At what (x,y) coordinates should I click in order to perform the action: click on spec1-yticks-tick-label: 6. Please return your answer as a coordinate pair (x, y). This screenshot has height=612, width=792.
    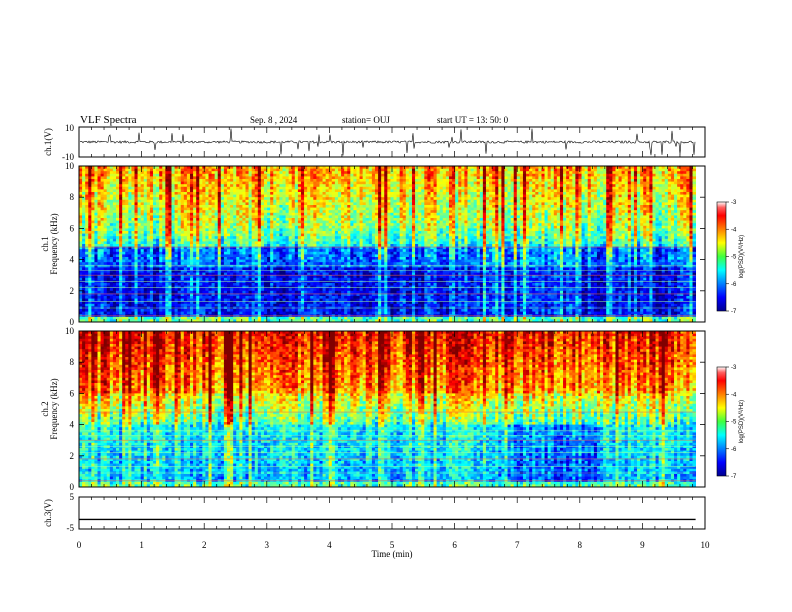
    Looking at the image, I should click on (72, 228).